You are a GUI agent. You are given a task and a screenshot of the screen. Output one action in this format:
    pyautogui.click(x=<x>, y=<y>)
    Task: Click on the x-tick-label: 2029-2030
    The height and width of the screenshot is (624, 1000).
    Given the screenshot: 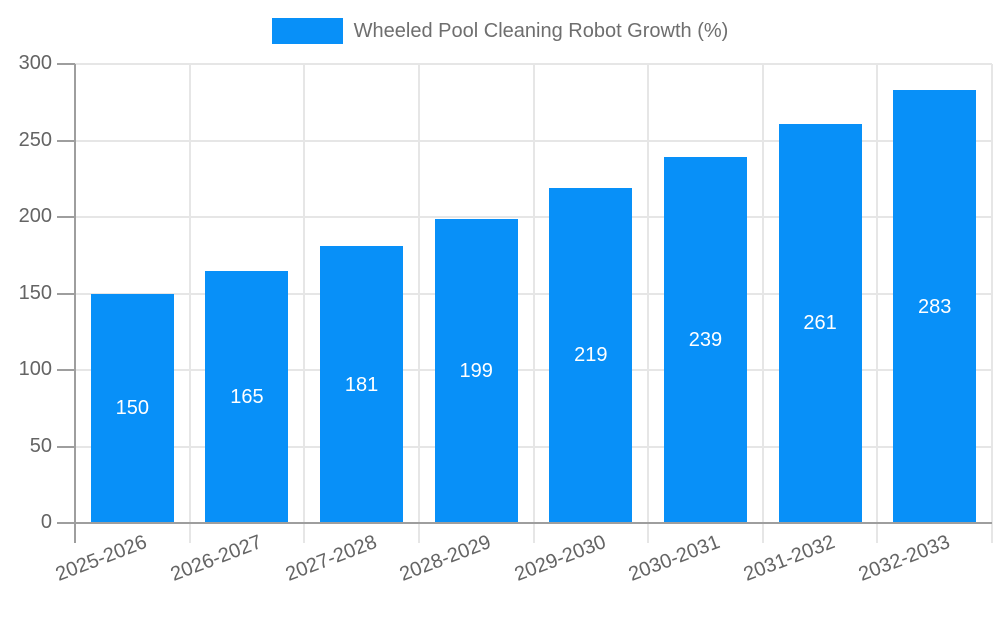 What is the action you would take?
    pyautogui.click(x=560, y=558)
    